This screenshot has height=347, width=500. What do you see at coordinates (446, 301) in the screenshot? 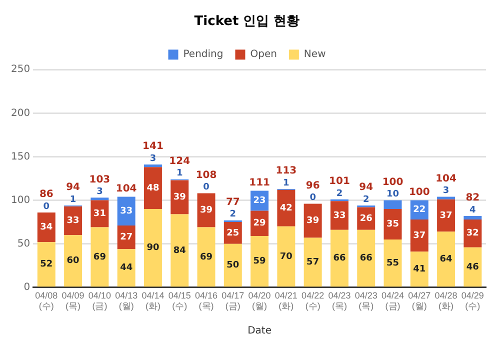
I see `x-tick-label: 04/28 (화)` at bounding box center [446, 301].